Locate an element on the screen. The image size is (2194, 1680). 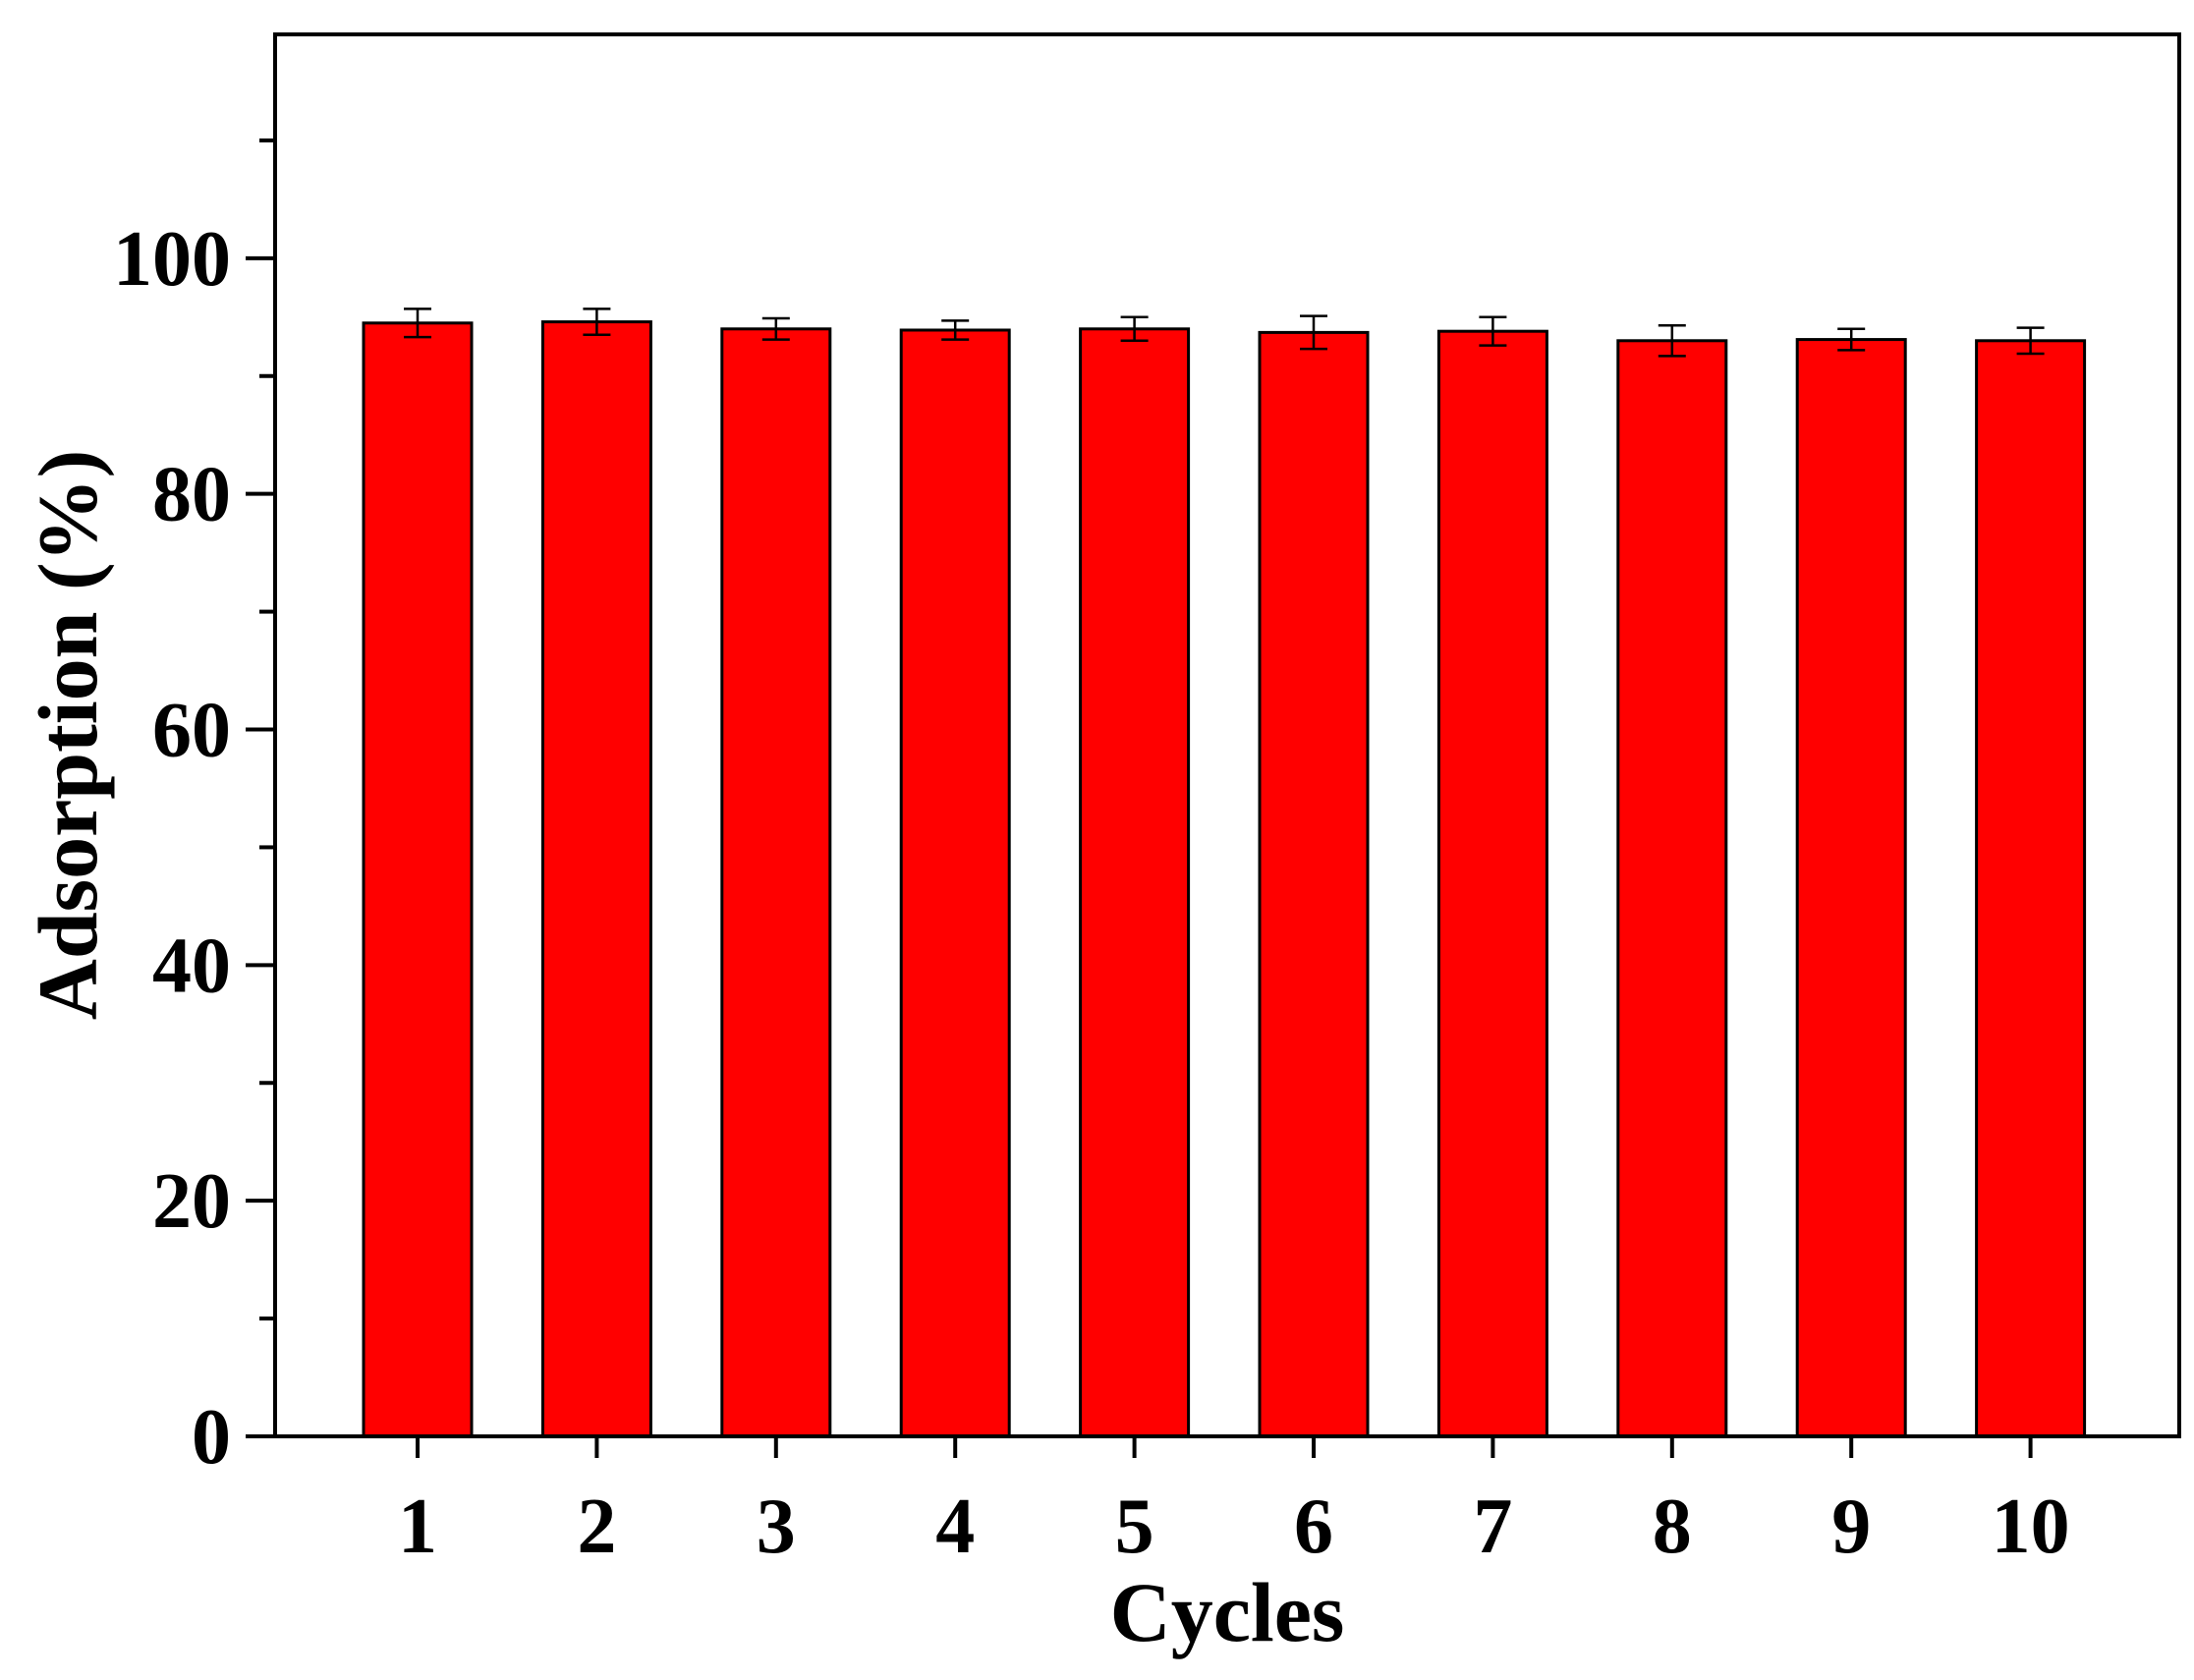
x-tick-label-6: 6 is located at coordinates (1314, 1527).